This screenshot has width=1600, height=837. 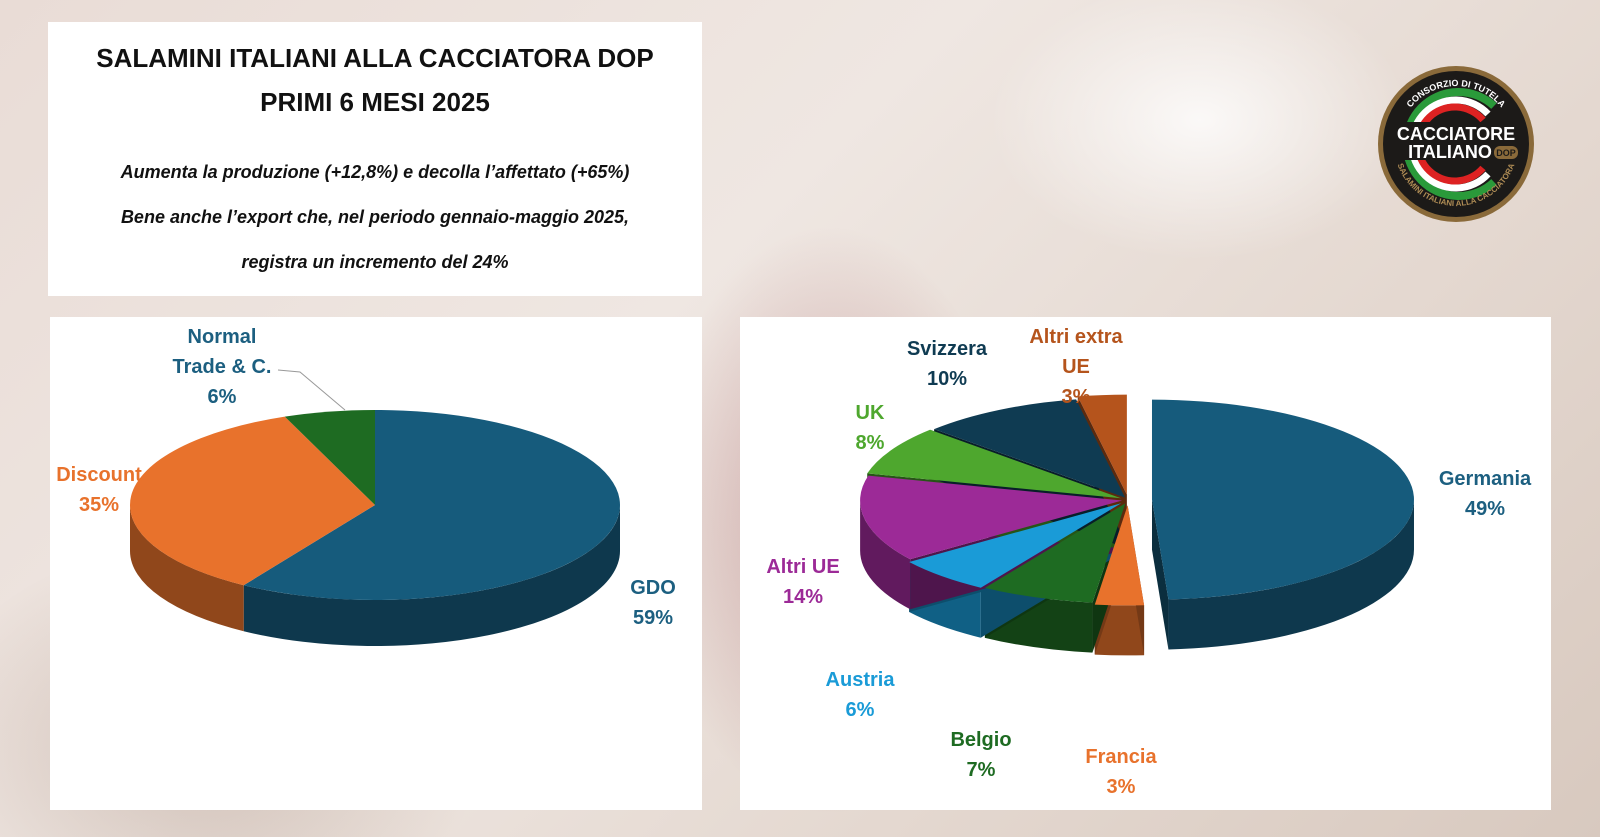 What do you see at coordinates (870, 443) in the screenshot?
I see `data-label: 8%` at bounding box center [870, 443].